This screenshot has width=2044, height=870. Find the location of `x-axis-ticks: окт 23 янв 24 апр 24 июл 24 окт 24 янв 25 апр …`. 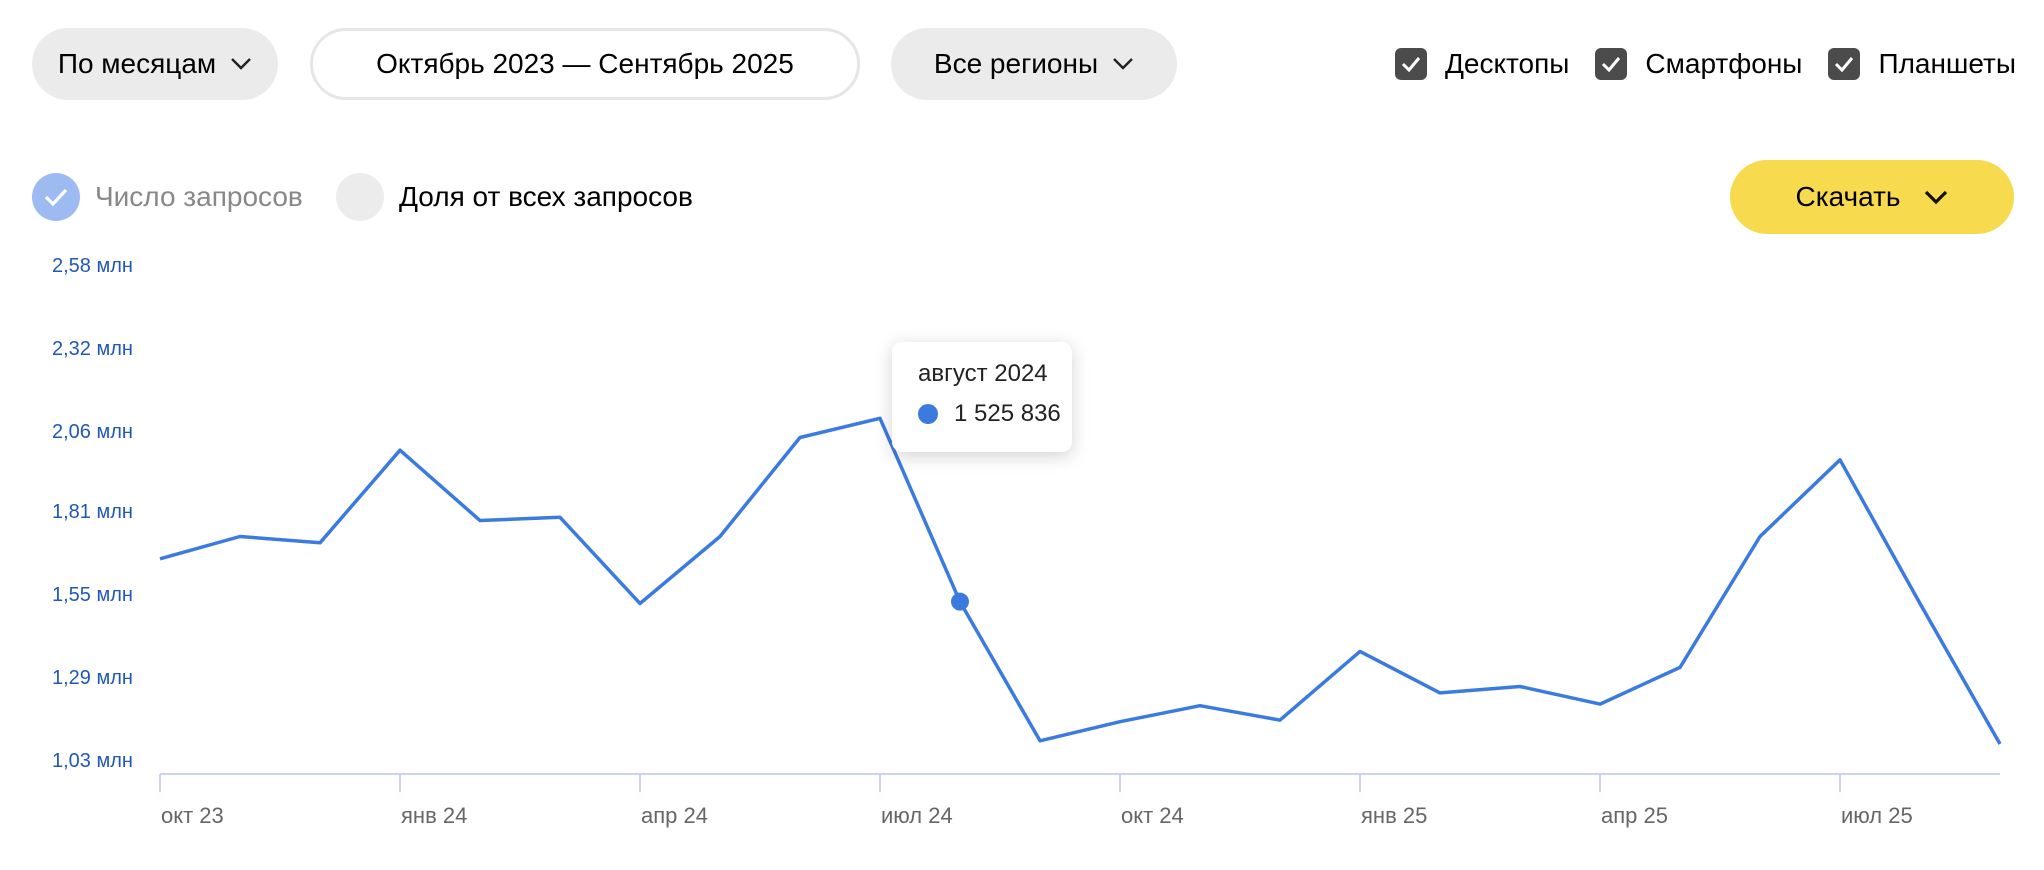

x-axis-ticks: окт 23 янв 24 апр 24 июл 24 окт 24 янв 25 апр … is located at coordinates (1036, 801).